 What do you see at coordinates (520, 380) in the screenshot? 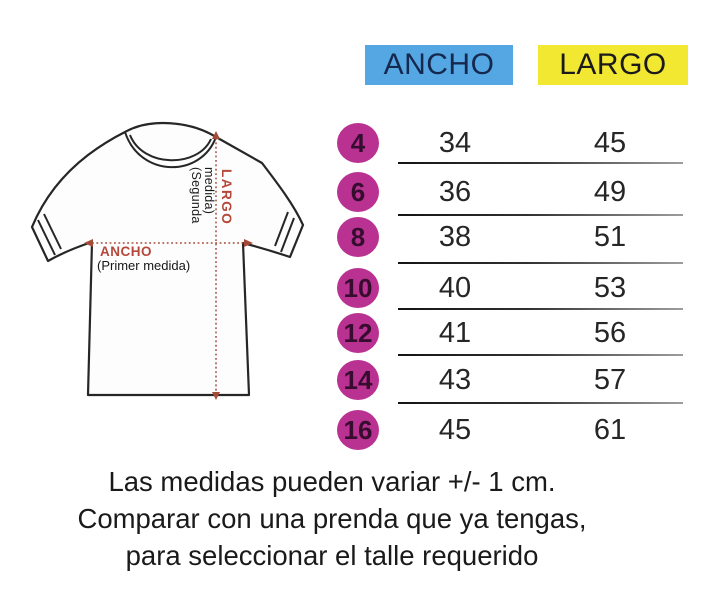
I see `table-row: 14 43 57` at bounding box center [520, 380].